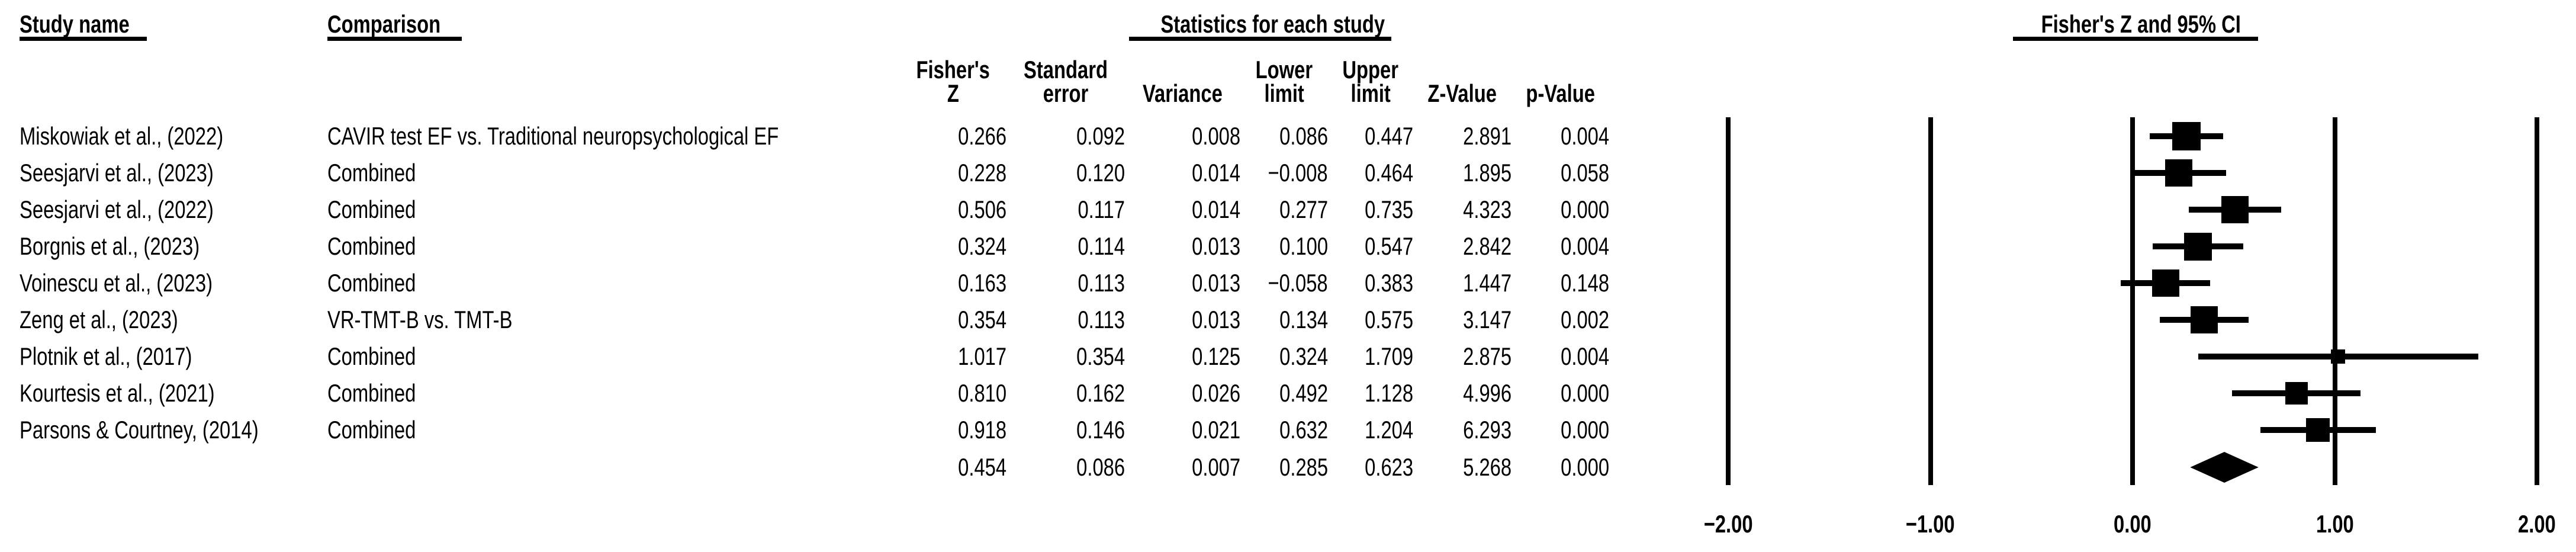 This screenshot has width=2576, height=552. I want to click on study-name-cell: Seesjarvi et al., (2023), so click(174, 173).